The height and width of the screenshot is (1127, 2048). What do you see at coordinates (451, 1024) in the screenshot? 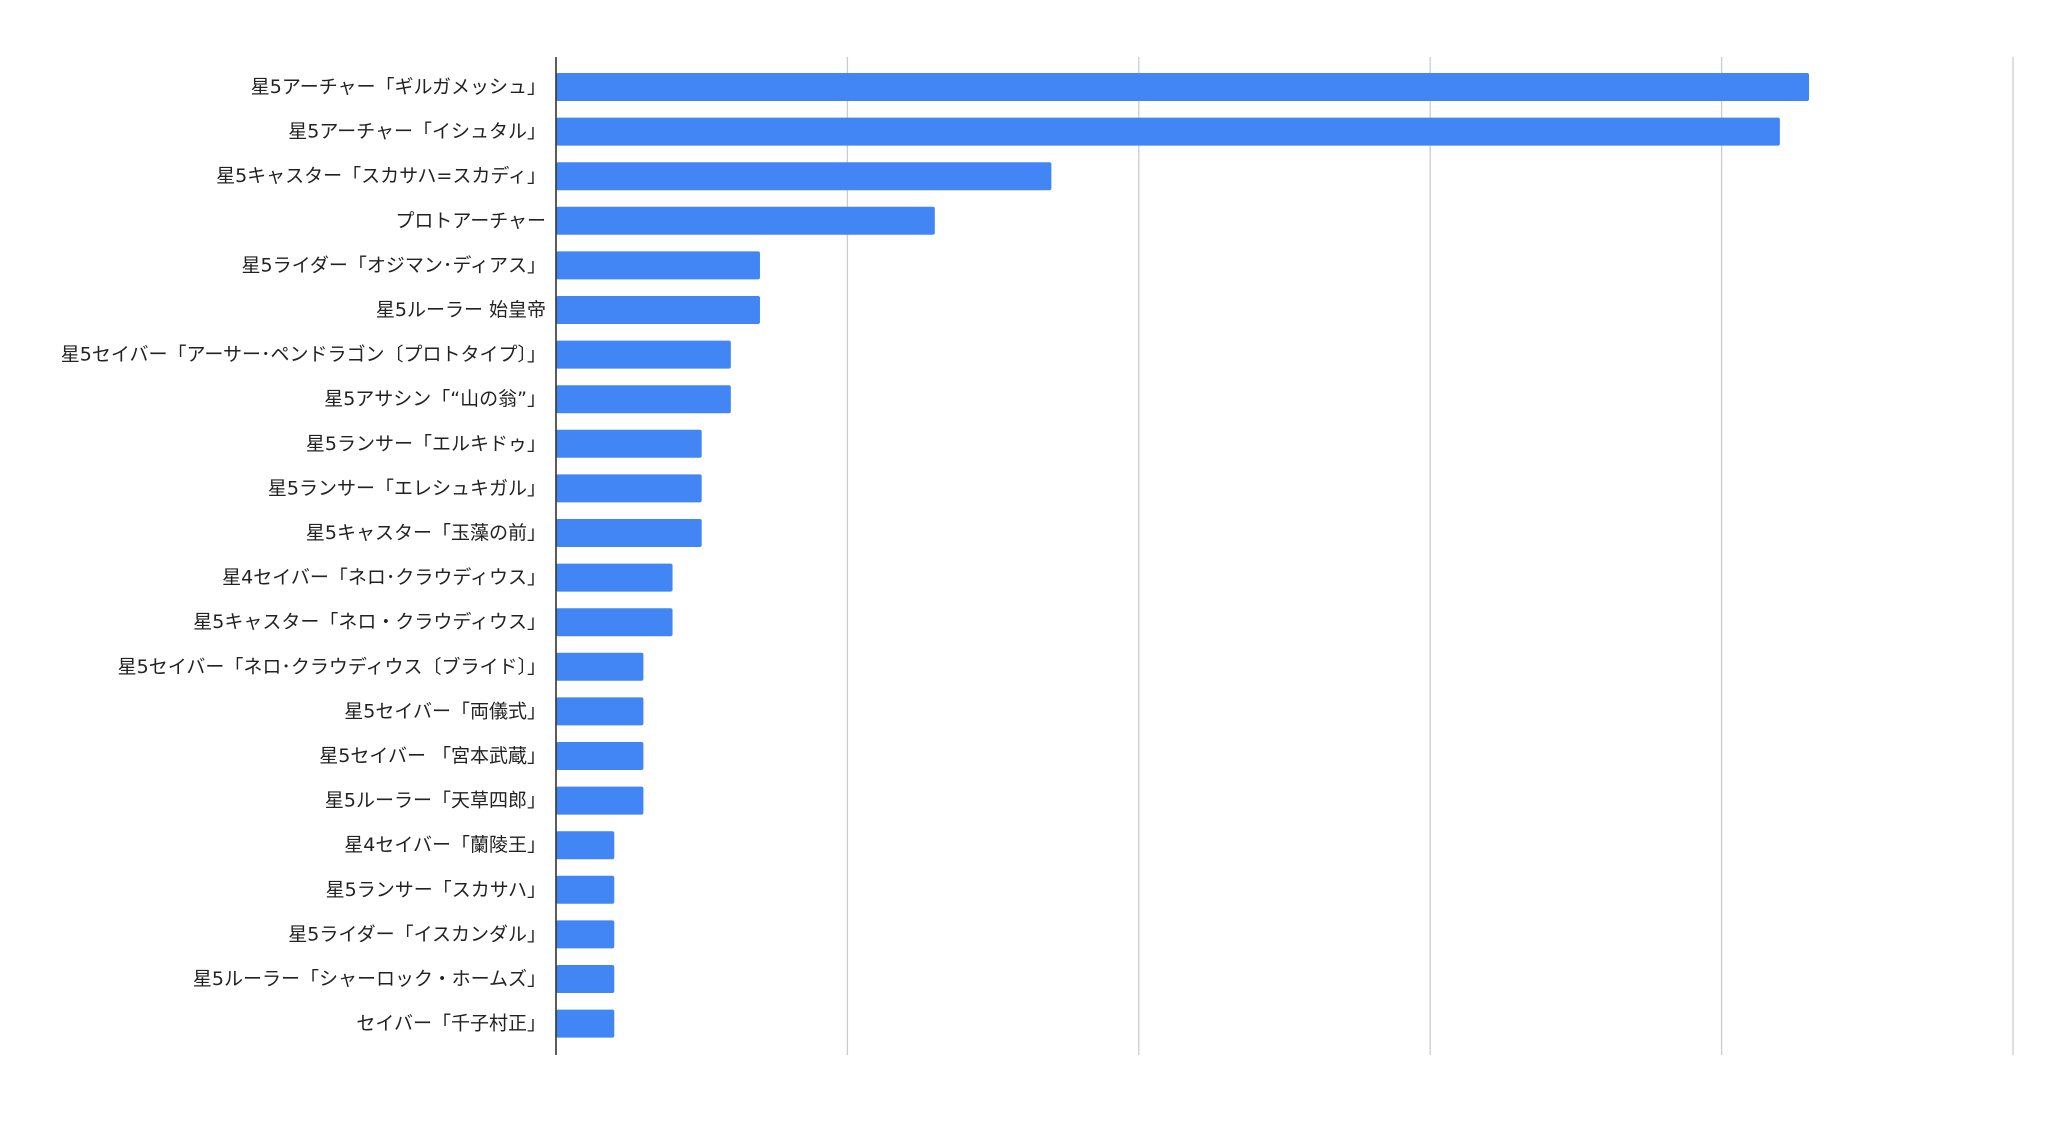
I see `category-label-21: セイバー「千子村正」` at bounding box center [451, 1024].